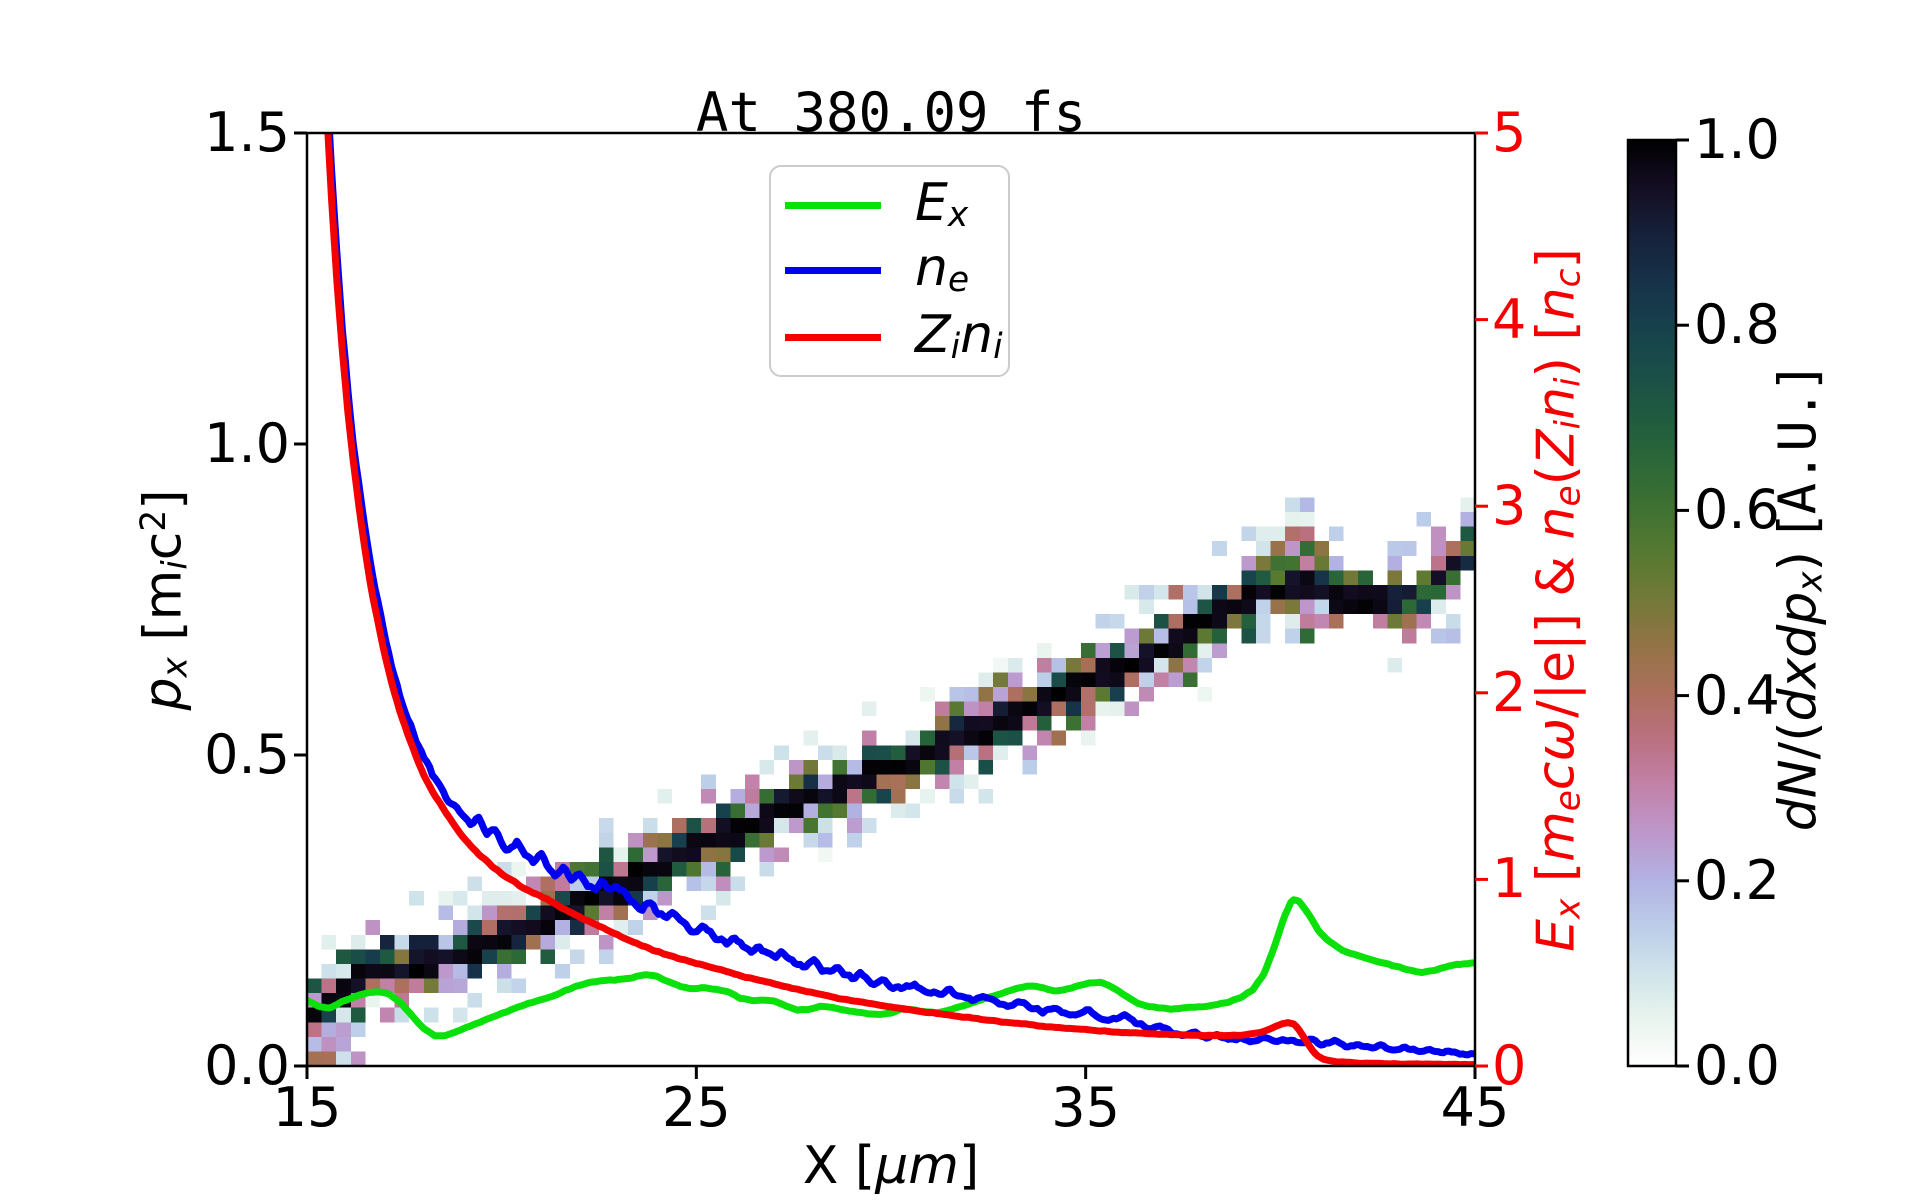  What do you see at coordinates (1799, 600) in the screenshot?
I see `colorbar-label: dN/(dxdpx) [A.U.]` at bounding box center [1799, 600].